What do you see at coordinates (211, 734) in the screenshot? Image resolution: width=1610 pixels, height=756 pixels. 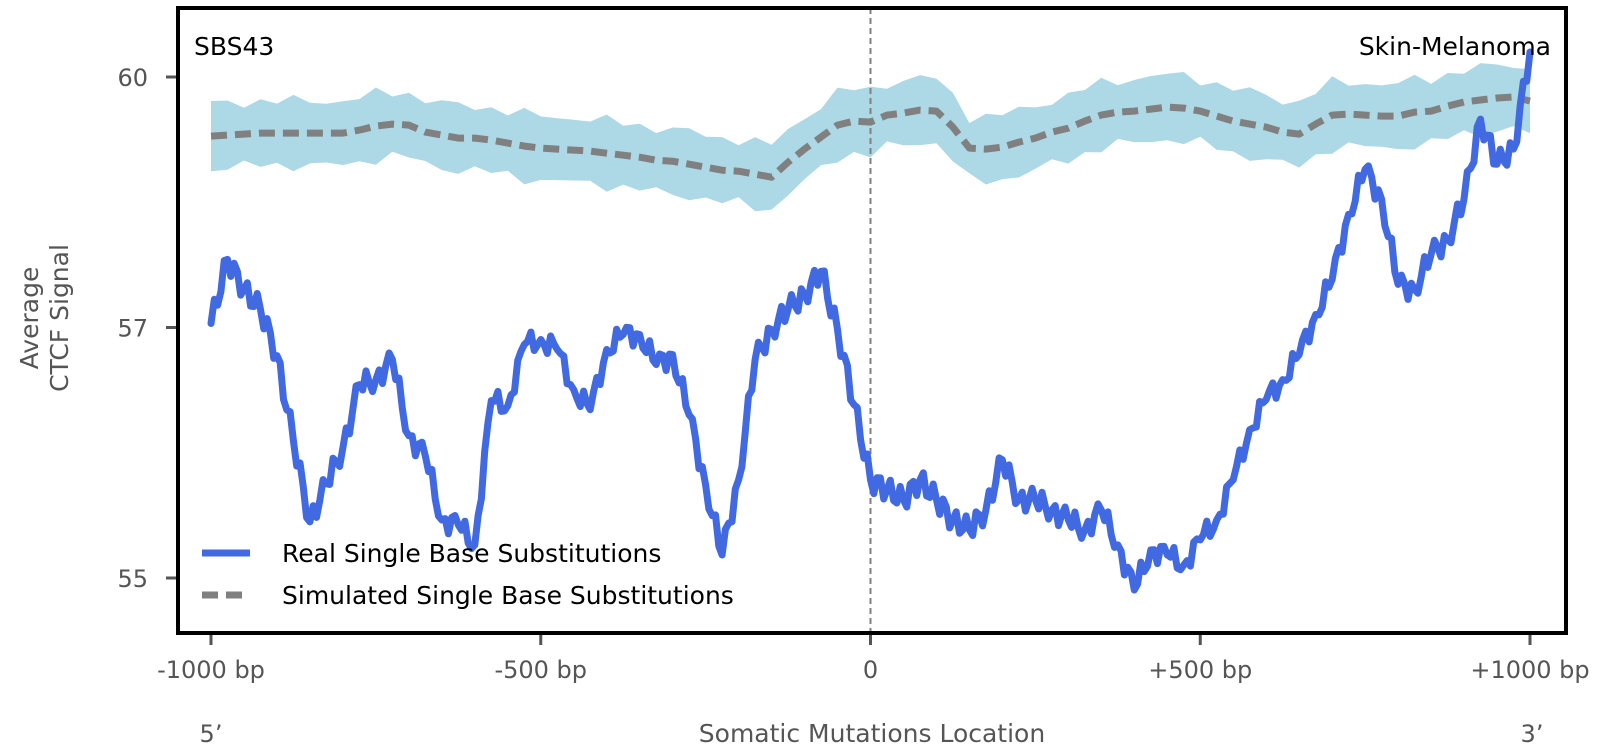 I see `five-prime-label: 5’` at bounding box center [211, 734].